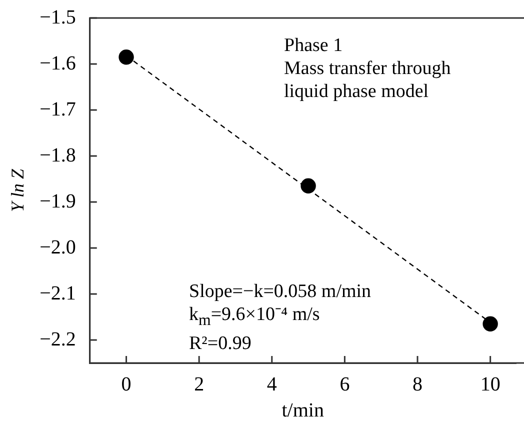  Describe the element at coordinates (58, 109) in the screenshot. I see `y-tick-label: −1.7` at that location.